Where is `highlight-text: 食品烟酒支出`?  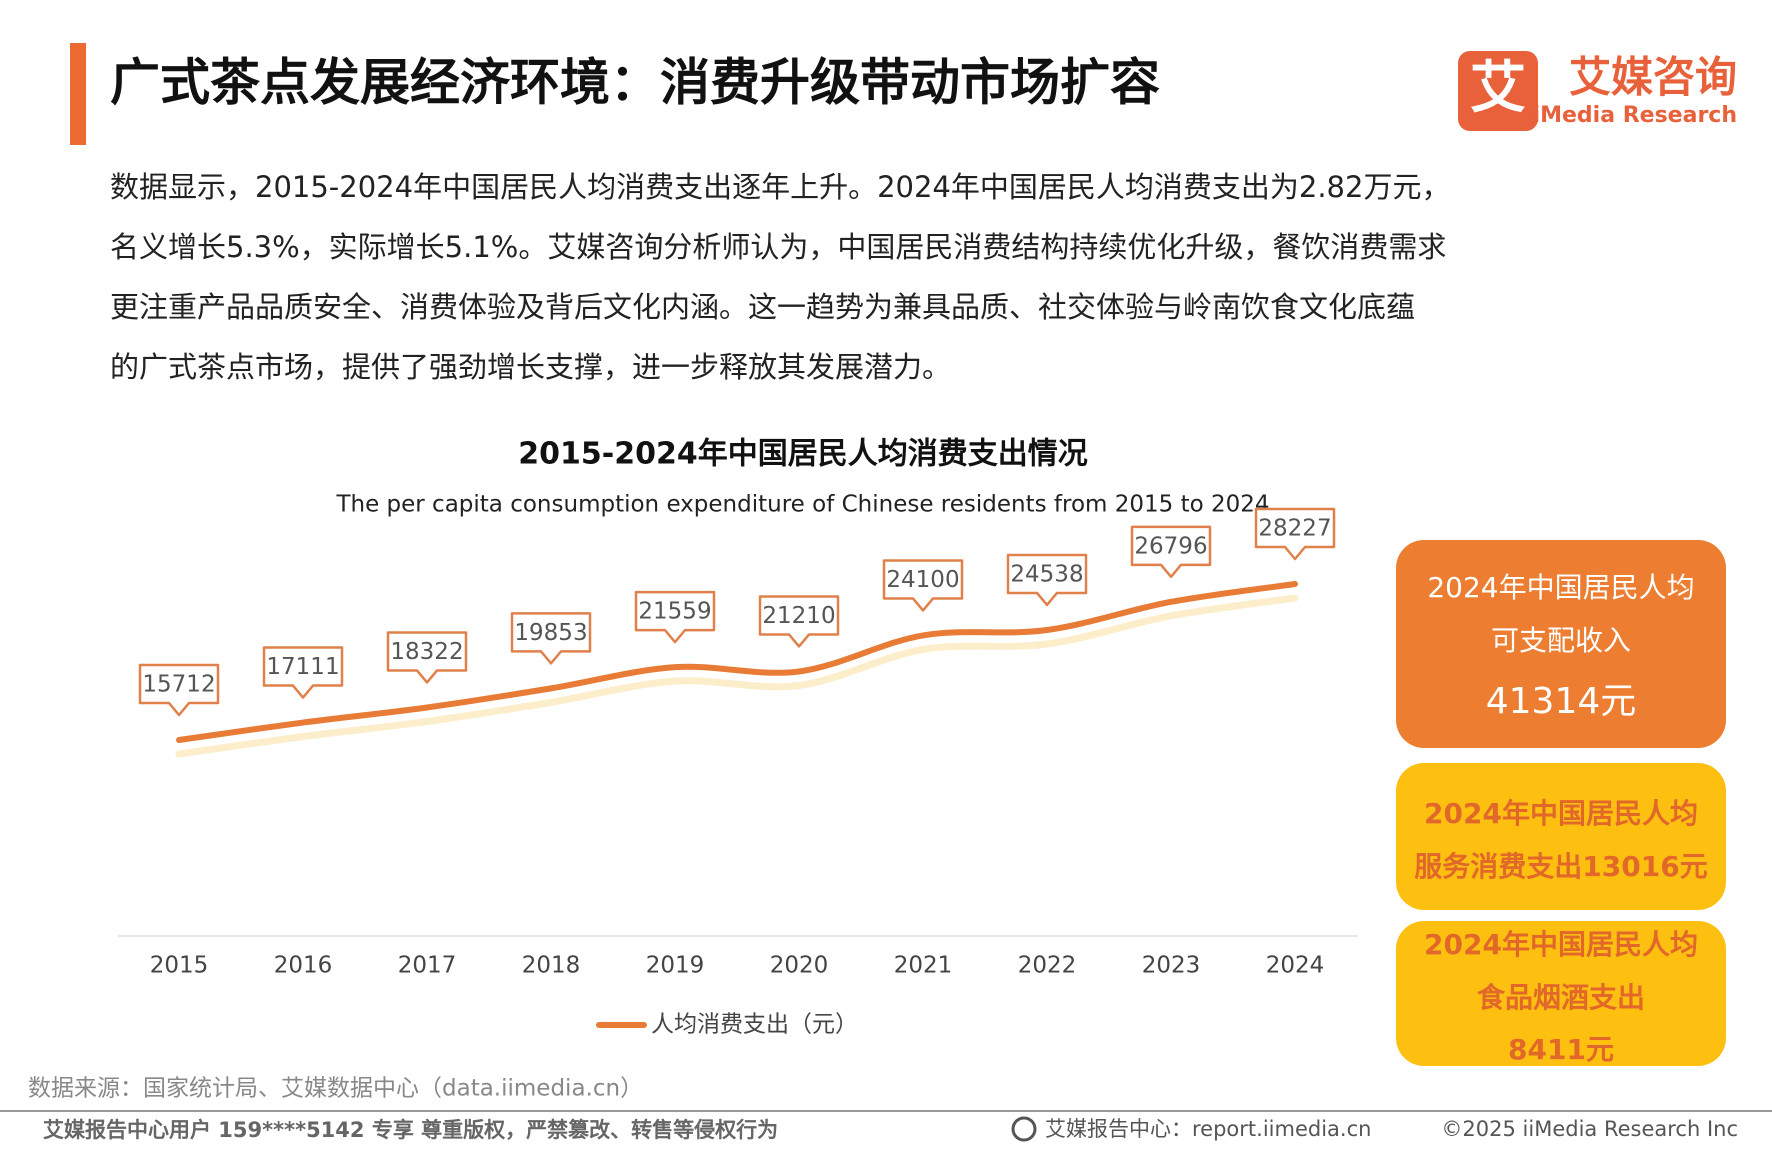
highlight-text: 食品烟酒支出 is located at coordinates (1561, 997).